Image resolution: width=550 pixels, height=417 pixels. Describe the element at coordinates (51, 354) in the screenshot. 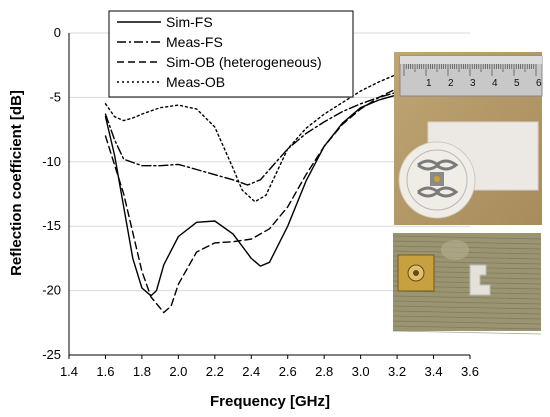

I see `y-tick-label: -25` at that location.